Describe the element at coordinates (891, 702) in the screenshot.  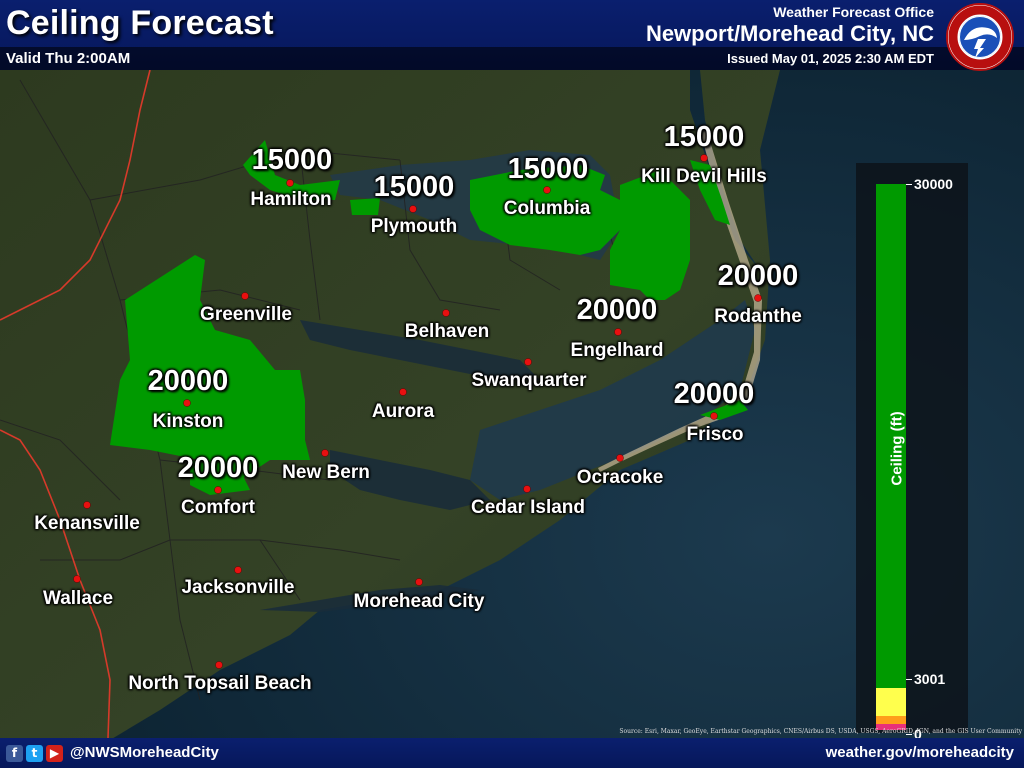
I see `legend-seg-mid` at that location.